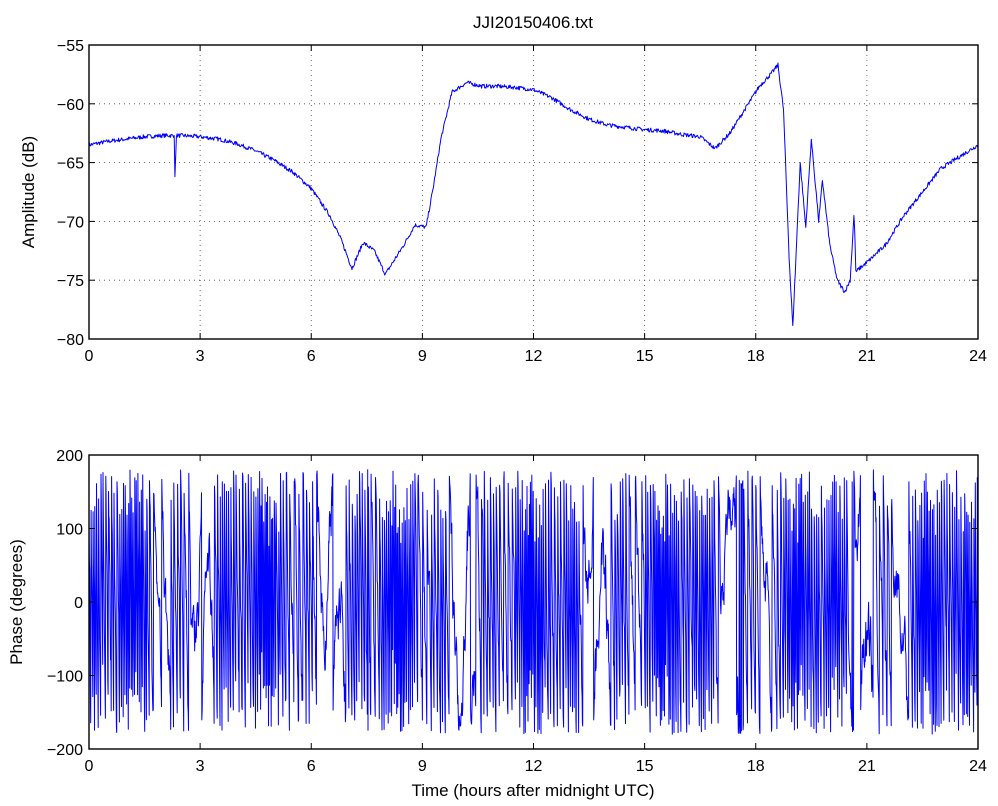 This screenshot has height=806, width=998. What do you see at coordinates (69, 456) in the screenshot?
I see `phase-y-tick-label: 200` at bounding box center [69, 456].